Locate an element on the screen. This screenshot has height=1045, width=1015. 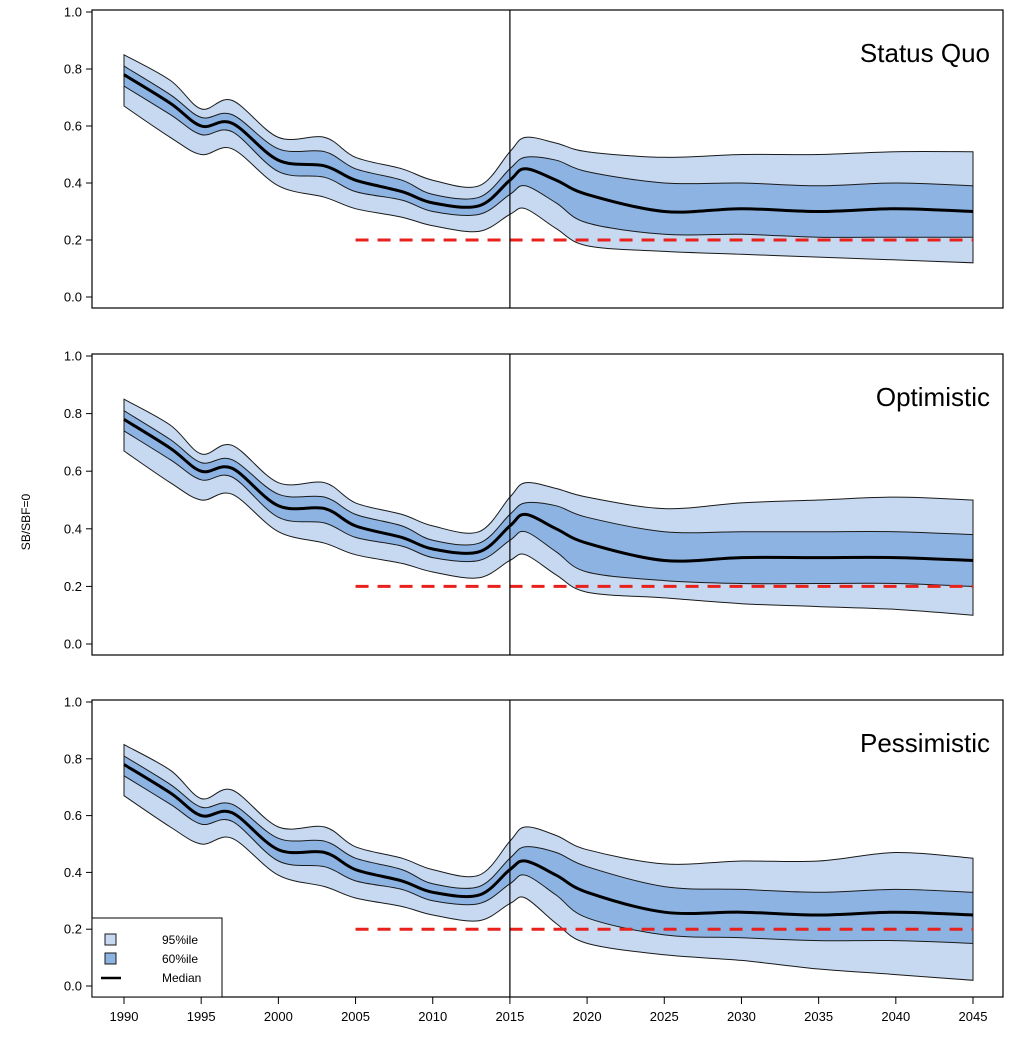
panel-title: Status Quo is located at coordinates (925, 53).